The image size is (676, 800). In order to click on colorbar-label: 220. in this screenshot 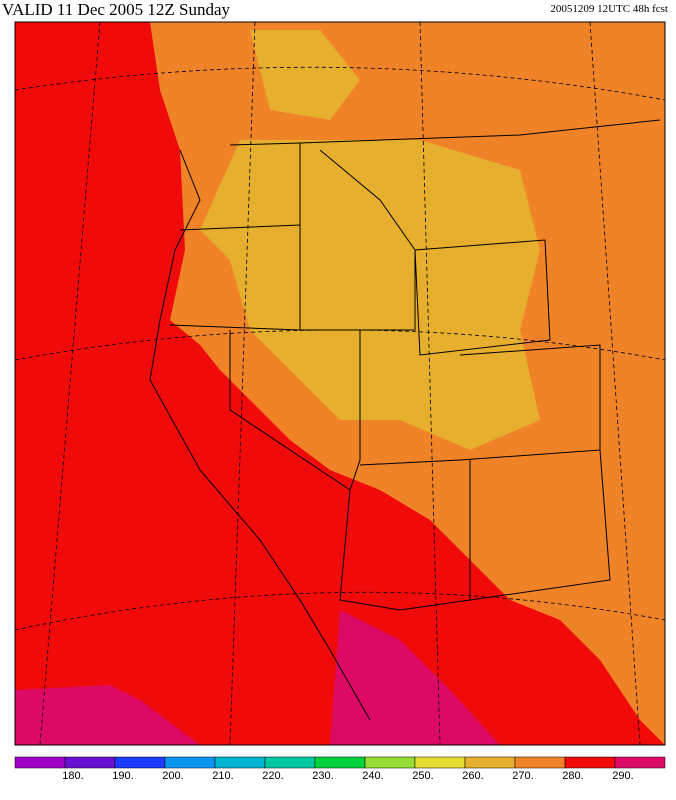, I will do `click(272, 776)`.